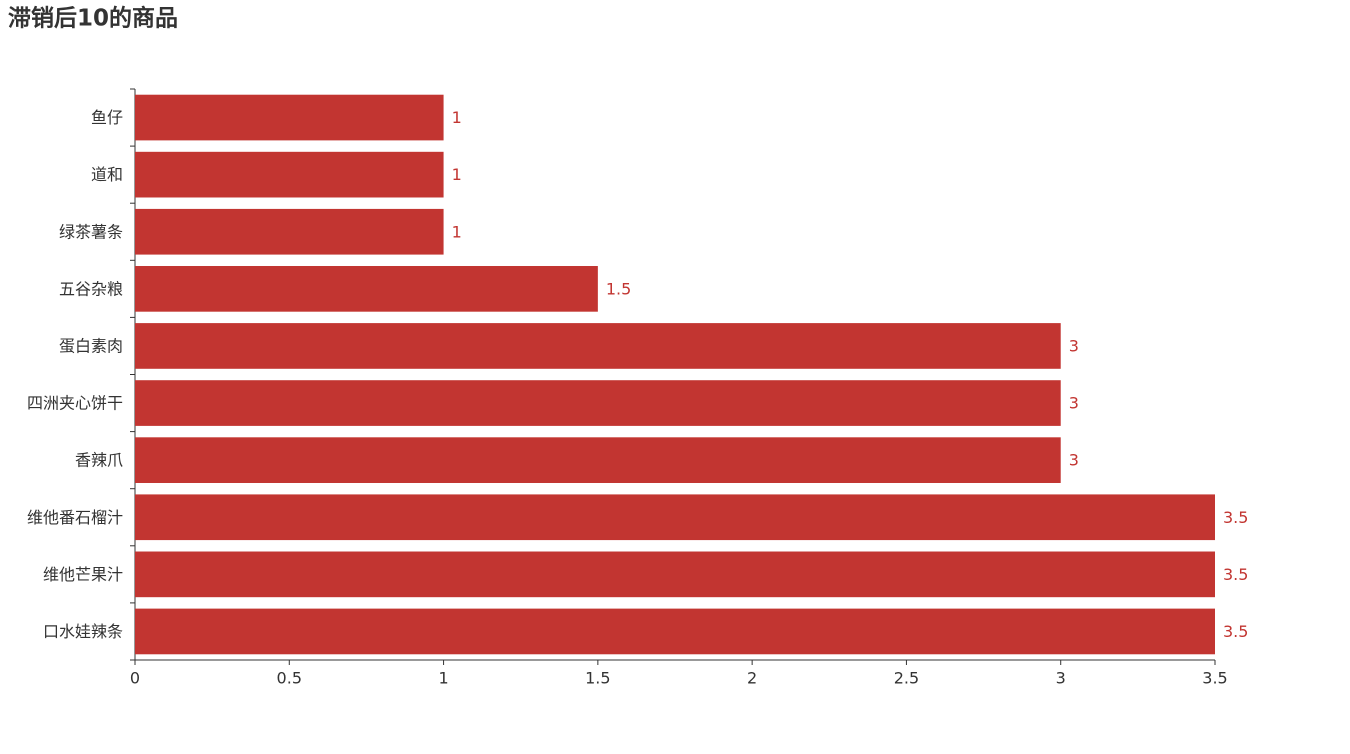 This screenshot has height=754, width=1350. I want to click on x-tick-label: 2, so click(752, 678).